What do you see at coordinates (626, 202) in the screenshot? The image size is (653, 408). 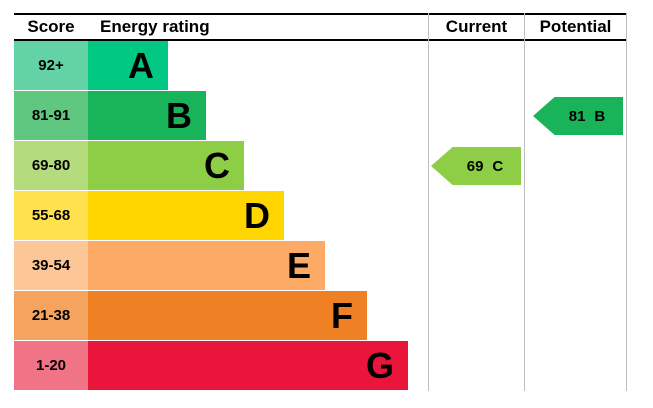 I see `right-border-line` at bounding box center [626, 202].